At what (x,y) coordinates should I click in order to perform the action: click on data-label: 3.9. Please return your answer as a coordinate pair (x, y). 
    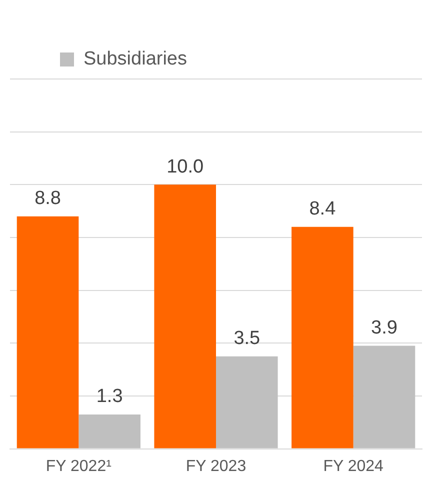
    Looking at the image, I should click on (384, 328).